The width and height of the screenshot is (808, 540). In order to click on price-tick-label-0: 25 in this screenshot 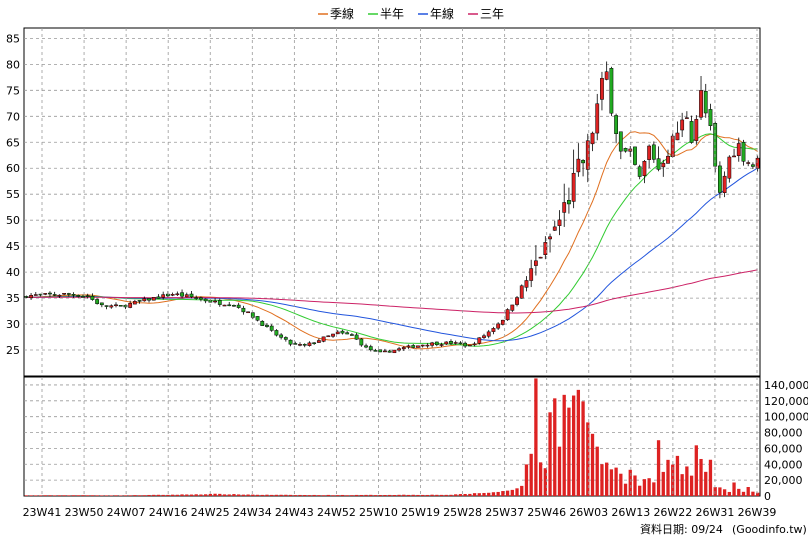, I will do `click(13, 350)`.